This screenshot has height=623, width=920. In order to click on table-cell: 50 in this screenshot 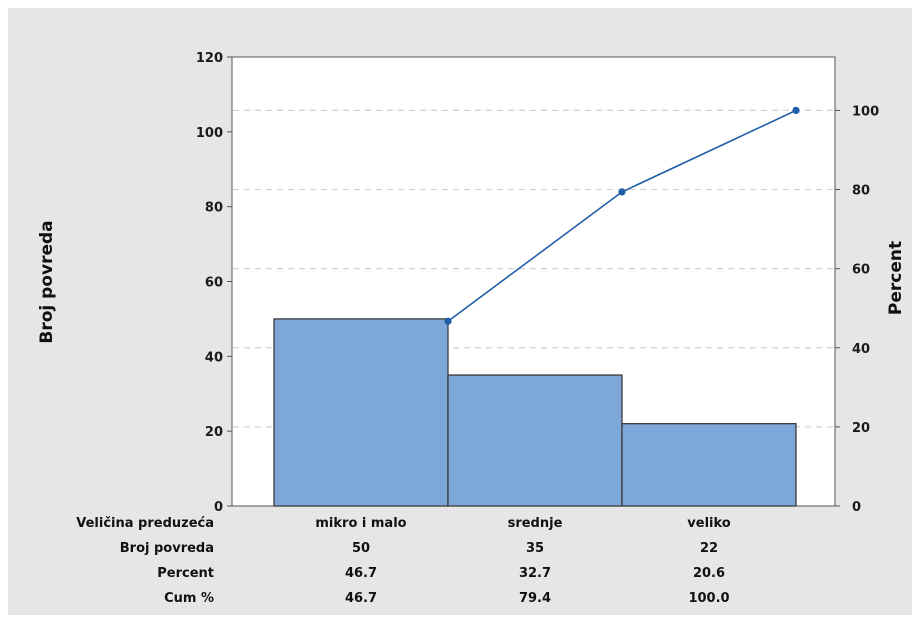, I will do `click(361, 548)`.